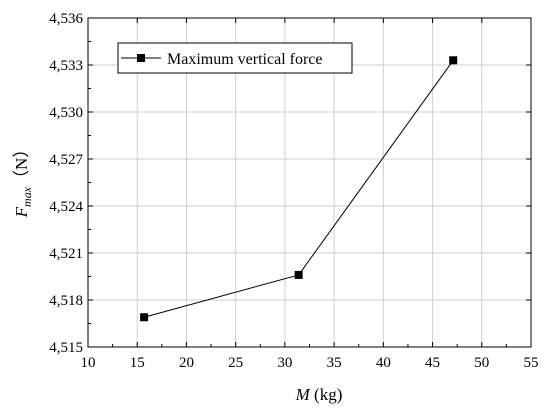  I want to click on x-tick-label: 40, so click(383, 363).